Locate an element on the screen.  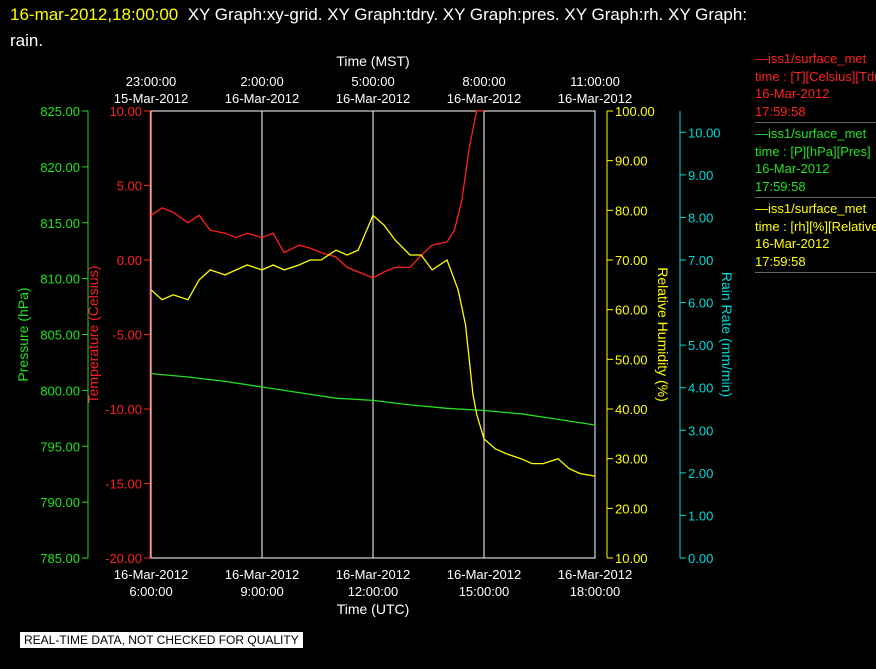
humidity-axis-label: Relative Humidity (%) is located at coordinates (663, 334).